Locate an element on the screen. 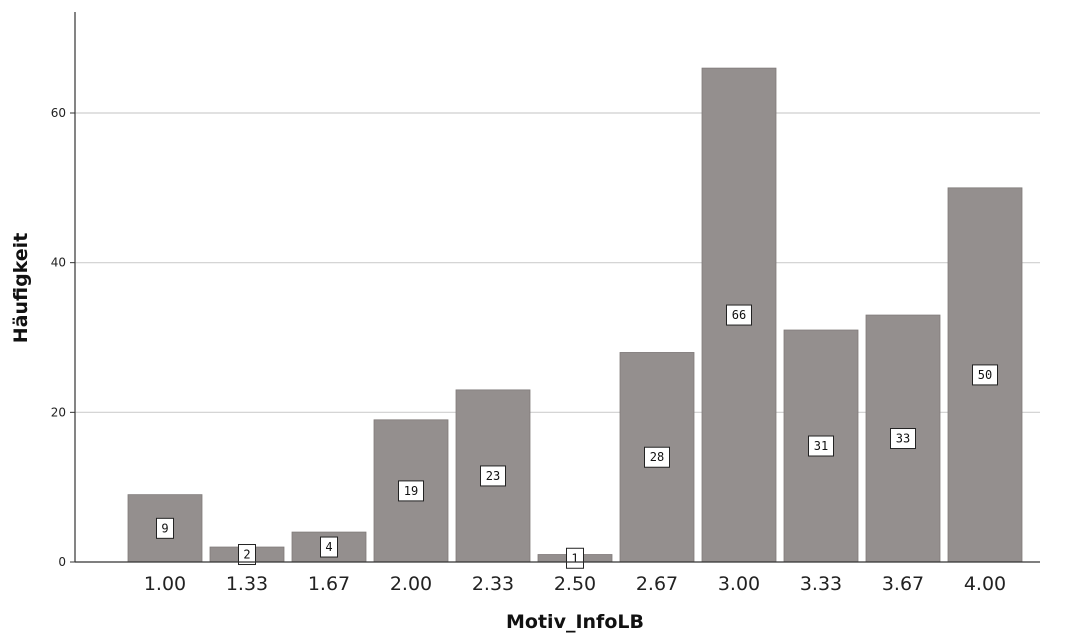  y-tick-labels: 0 20 40 60 is located at coordinates (58, 337).